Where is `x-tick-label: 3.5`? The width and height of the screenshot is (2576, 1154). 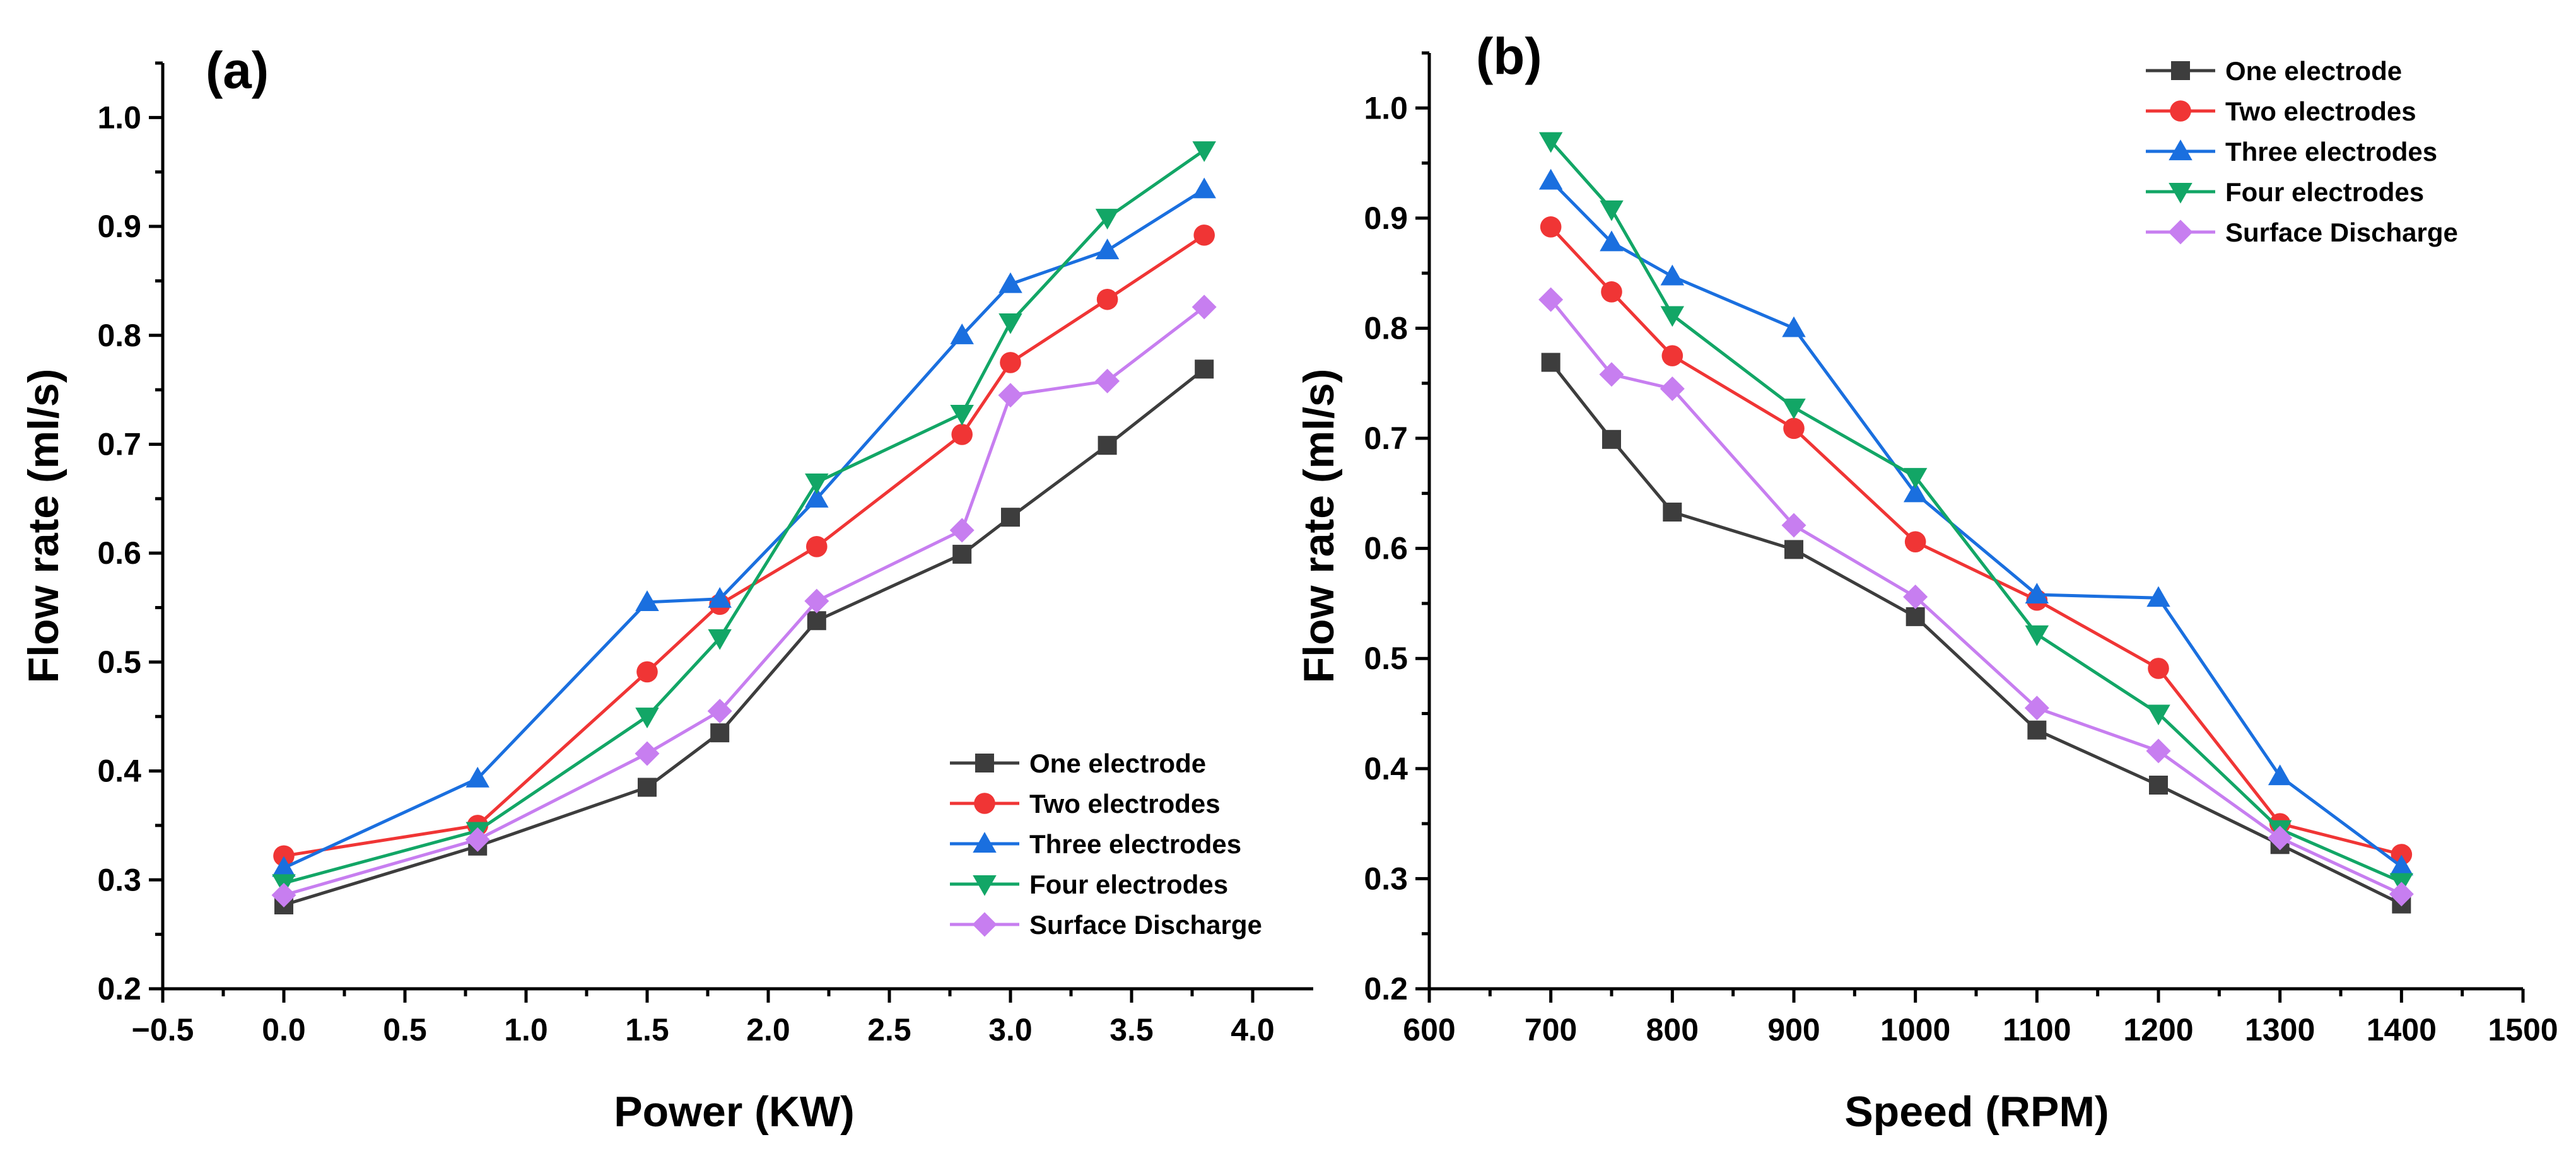 x-tick-label: 3.5 is located at coordinates (1131, 1029).